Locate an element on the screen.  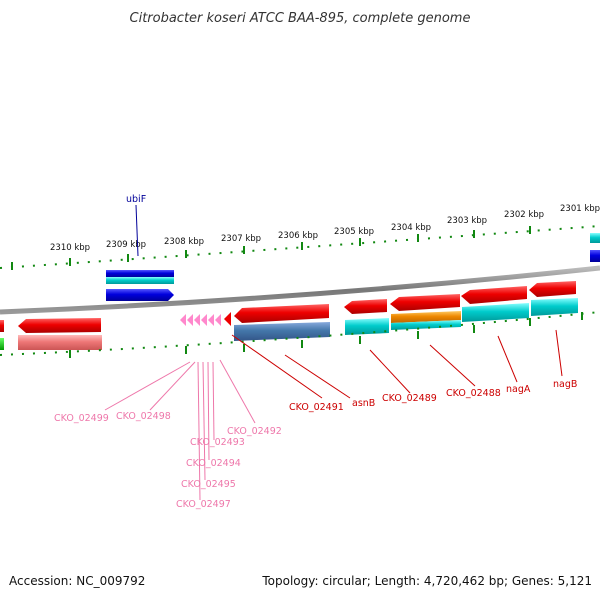
gene-label-CKO_02488: CKO_02488 is located at coordinates (473, 393).